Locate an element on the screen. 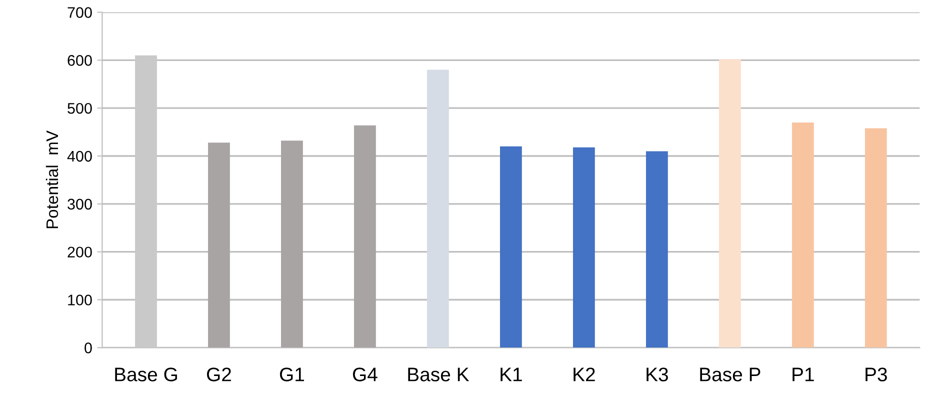  y-tick-label: 400 is located at coordinates (79, 156).